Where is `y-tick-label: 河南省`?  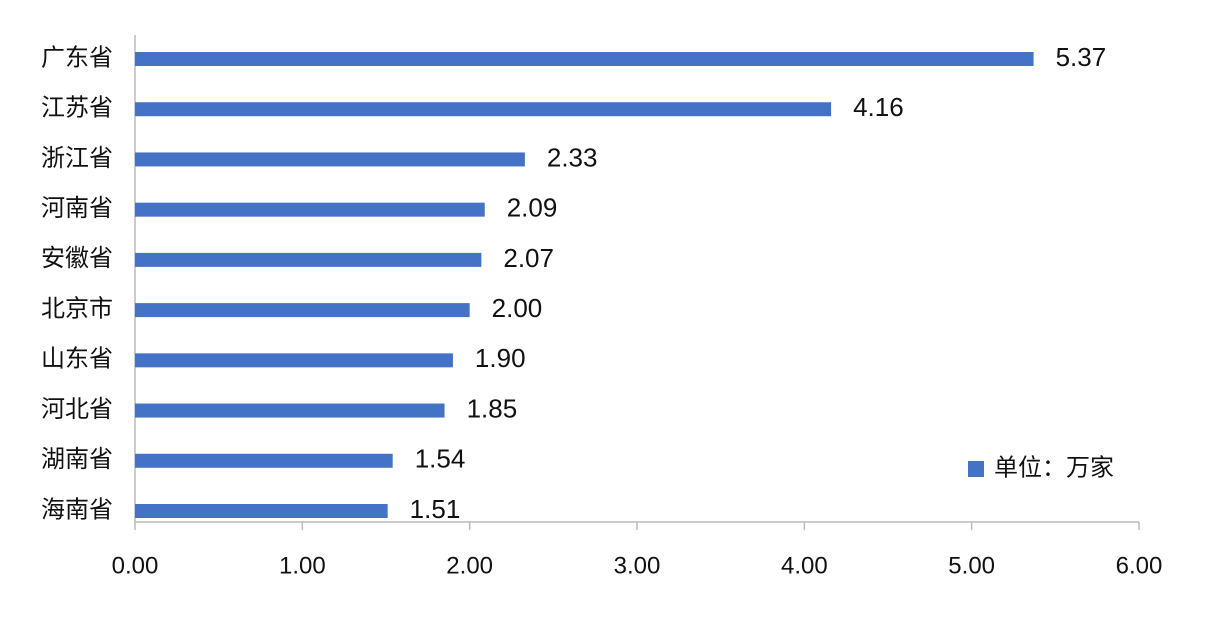
y-tick-label: 河南省 is located at coordinates (77, 208).